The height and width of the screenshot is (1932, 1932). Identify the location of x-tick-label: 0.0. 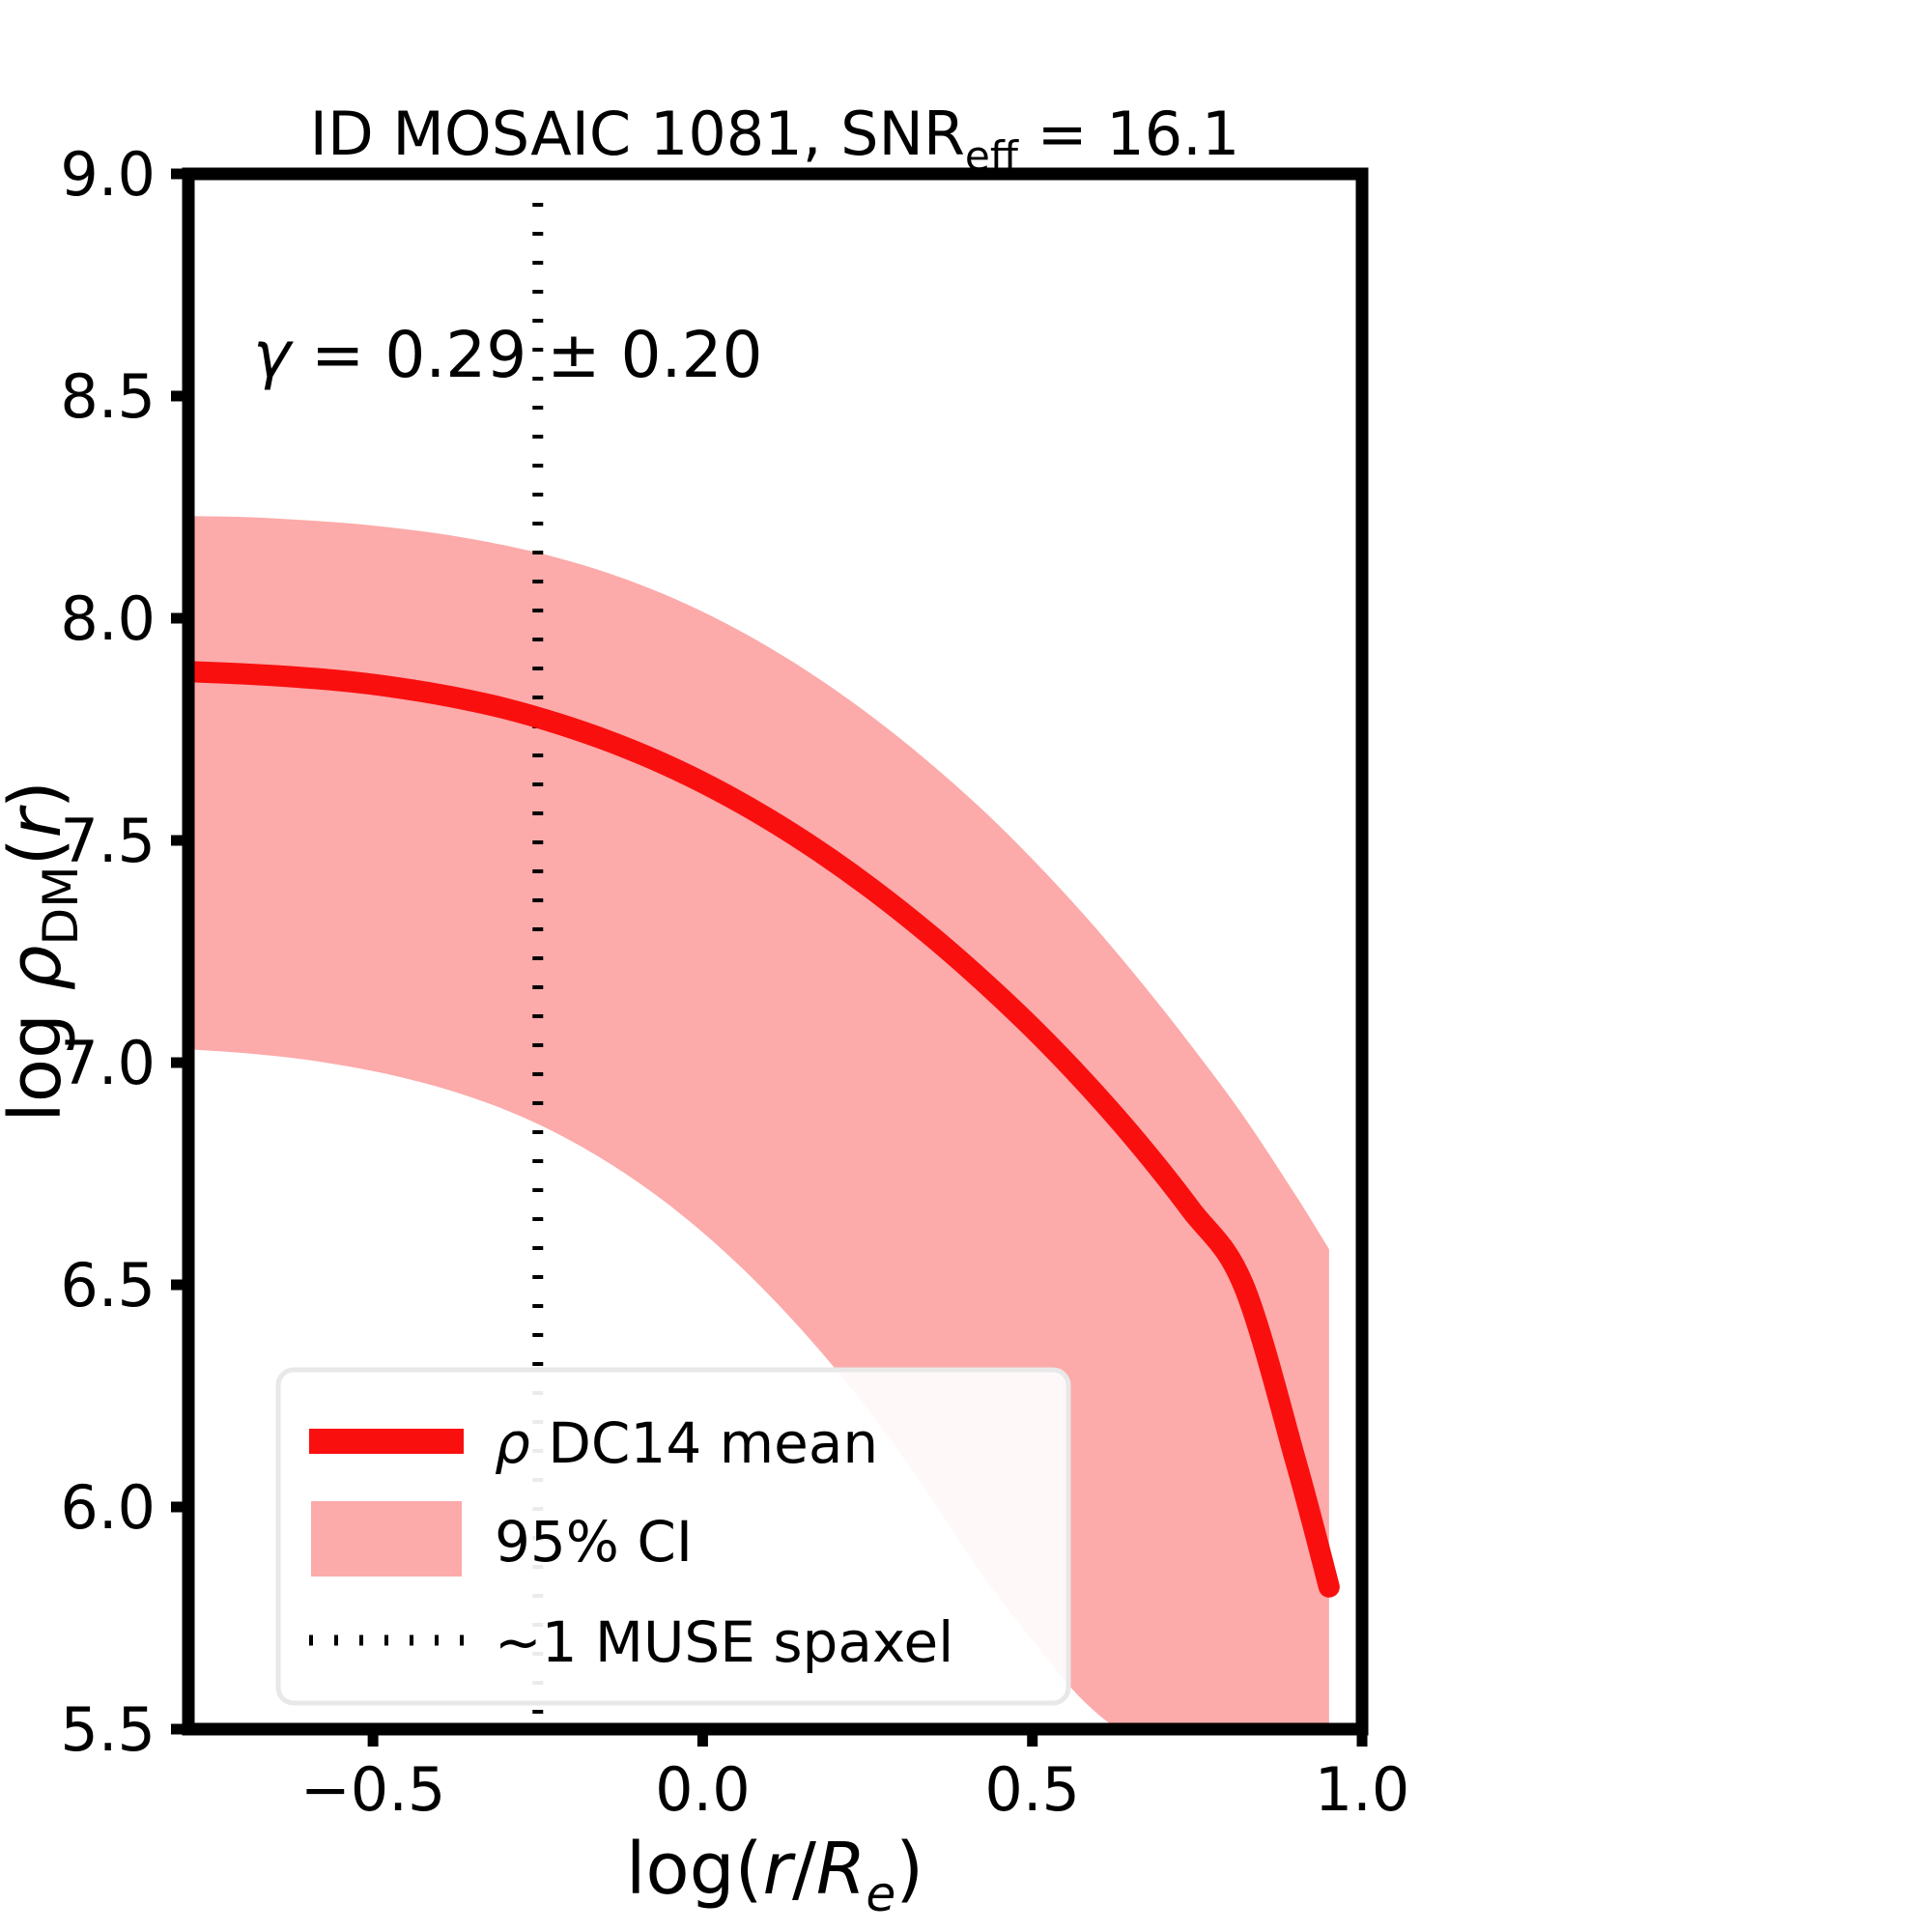
(703, 1789).